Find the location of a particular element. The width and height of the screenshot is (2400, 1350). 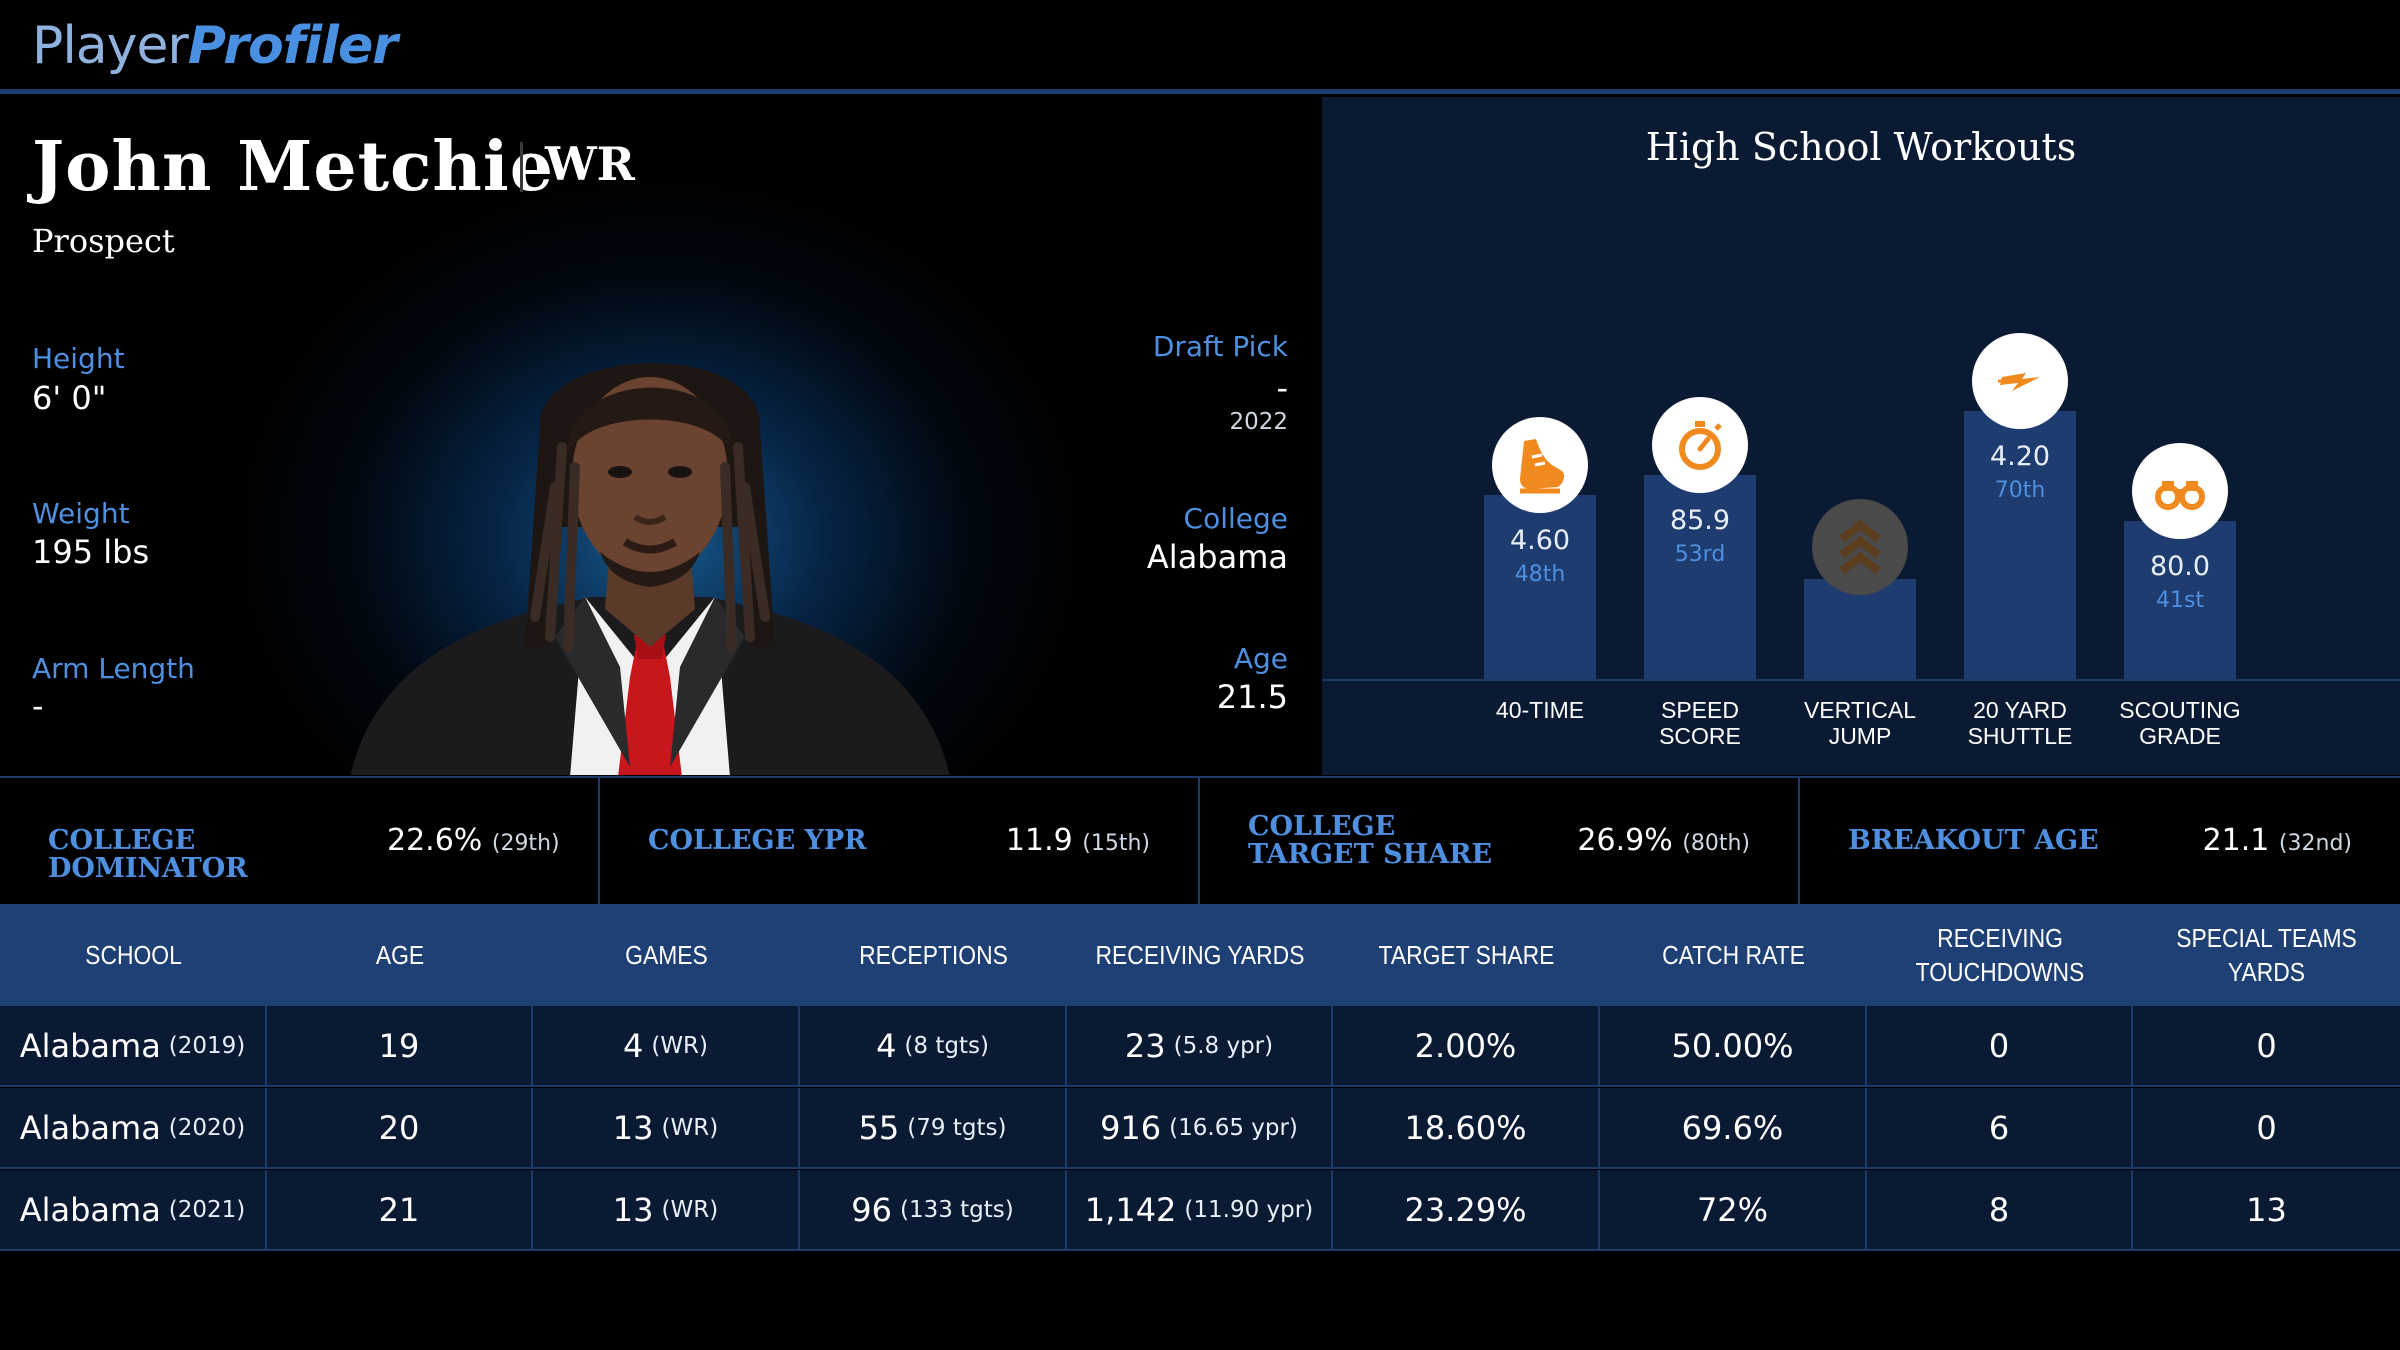

age-label: Age is located at coordinates (1260, 658).